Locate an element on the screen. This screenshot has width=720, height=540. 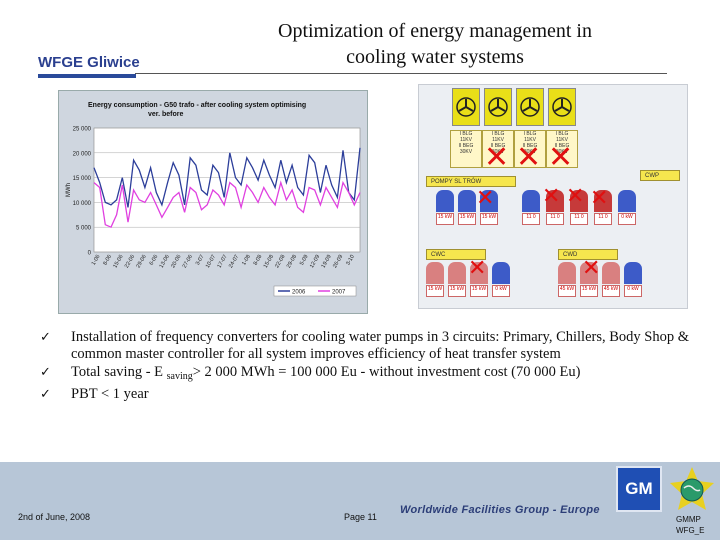
primary-circuit-box: POMPY SL TRÓW is located at coordinates (471, 181).